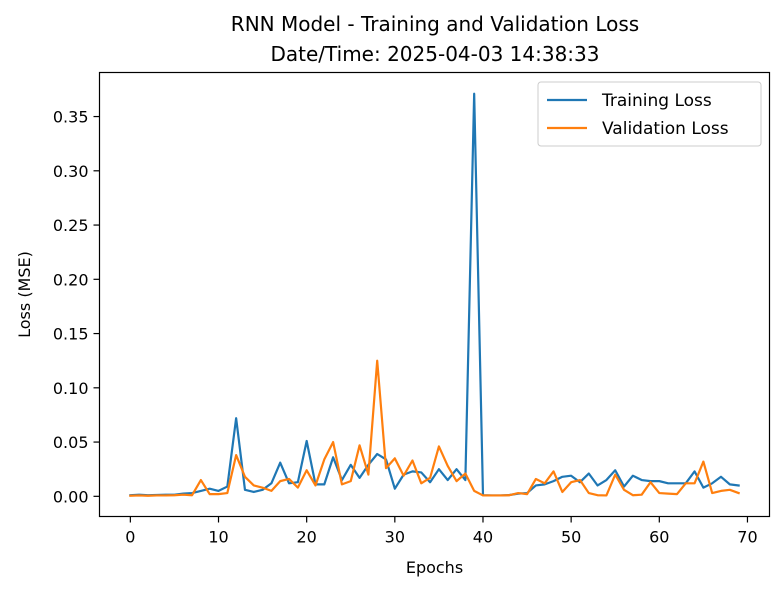 This screenshot has width=783, height=591. I want to click on chart-subtitle: Date/Time: 2025-04-03 14:38:33, so click(435, 54).